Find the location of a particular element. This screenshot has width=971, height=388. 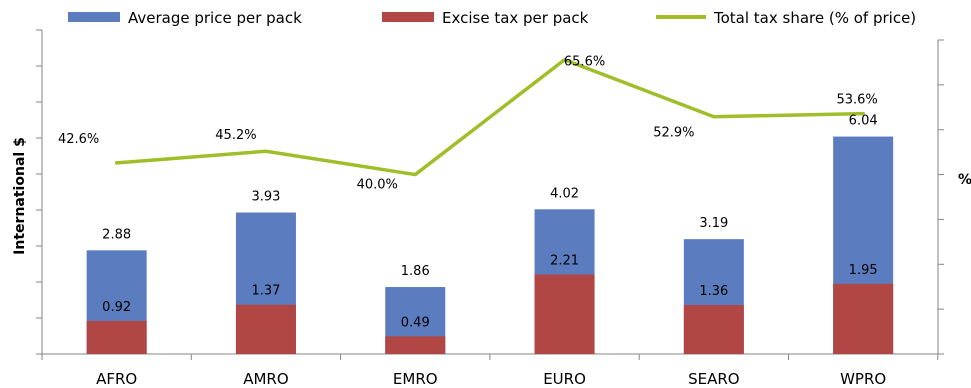

legend-swatch-price is located at coordinates (94, 17).